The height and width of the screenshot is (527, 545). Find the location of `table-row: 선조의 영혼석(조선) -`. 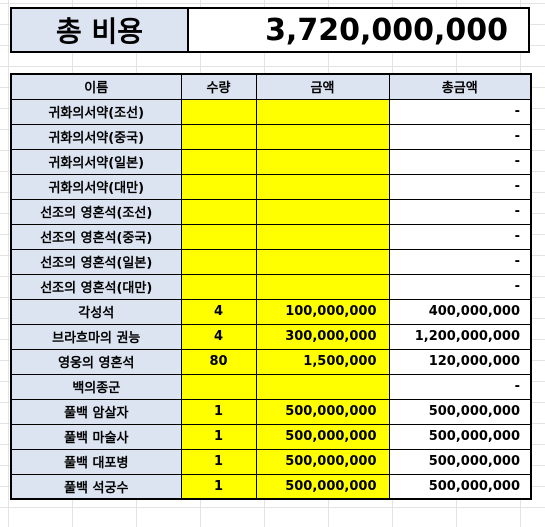

table-row: 선조의 영혼석(조선) - is located at coordinates (271, 211).